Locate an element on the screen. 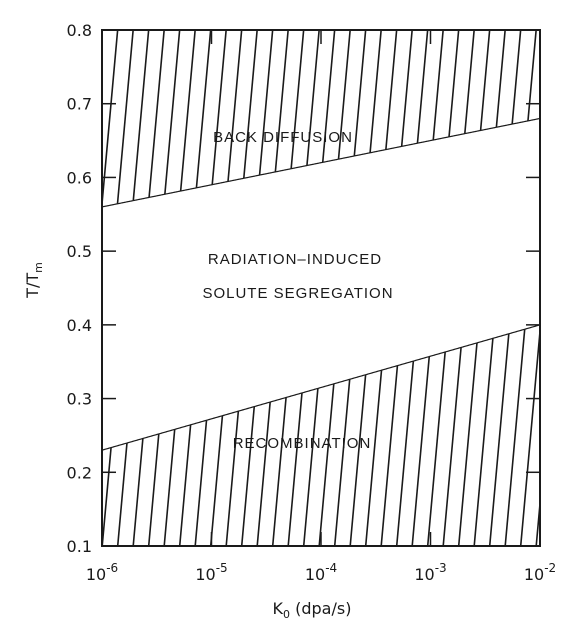 This screenshot has width=573, height=630. x-axis-title-rest: (dpa/s) is located at coordinates (320, 608).